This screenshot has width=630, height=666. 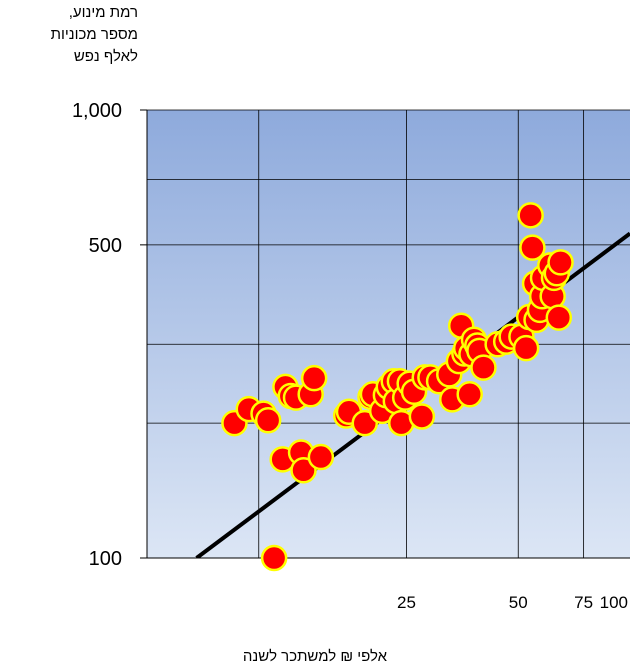 What do you see at coordinates (105, 246) in the screenshot?
I see `y-tick-label: 500` at bounding box center [105, 246].